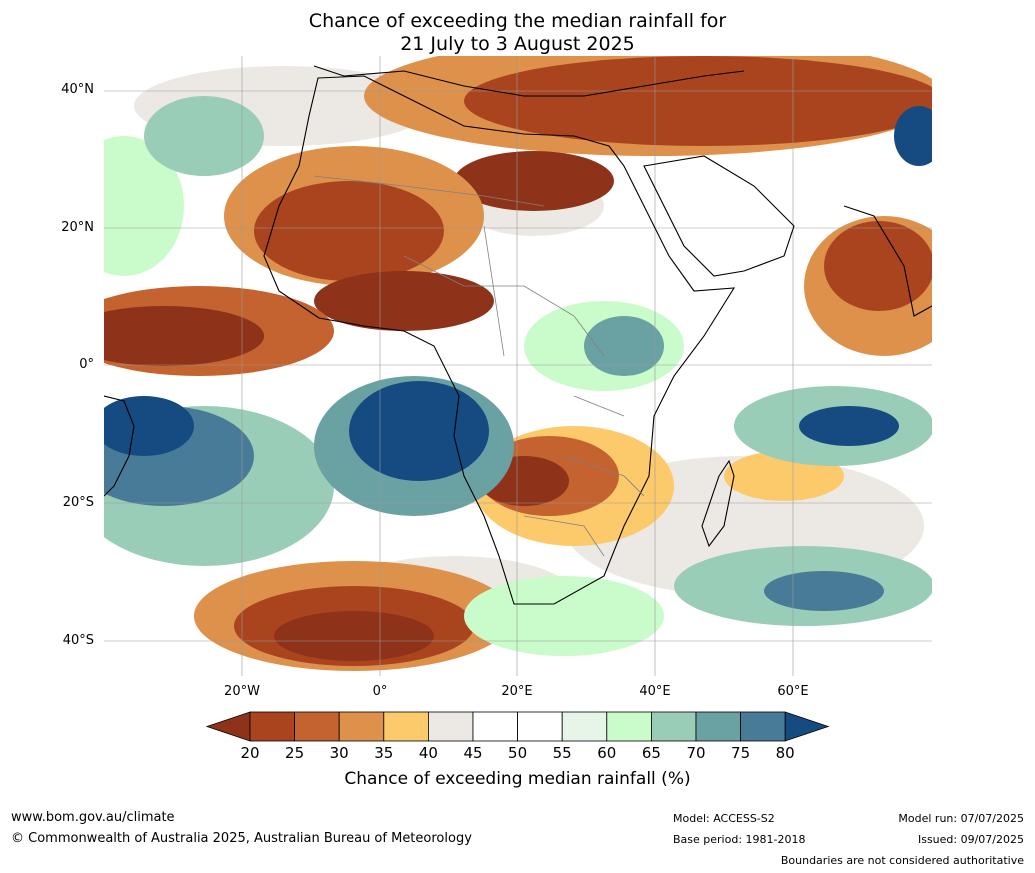 The height and width of the screenshot is (873, 1035). I want to click on colorbar-arrow-low, so click(228, 726).